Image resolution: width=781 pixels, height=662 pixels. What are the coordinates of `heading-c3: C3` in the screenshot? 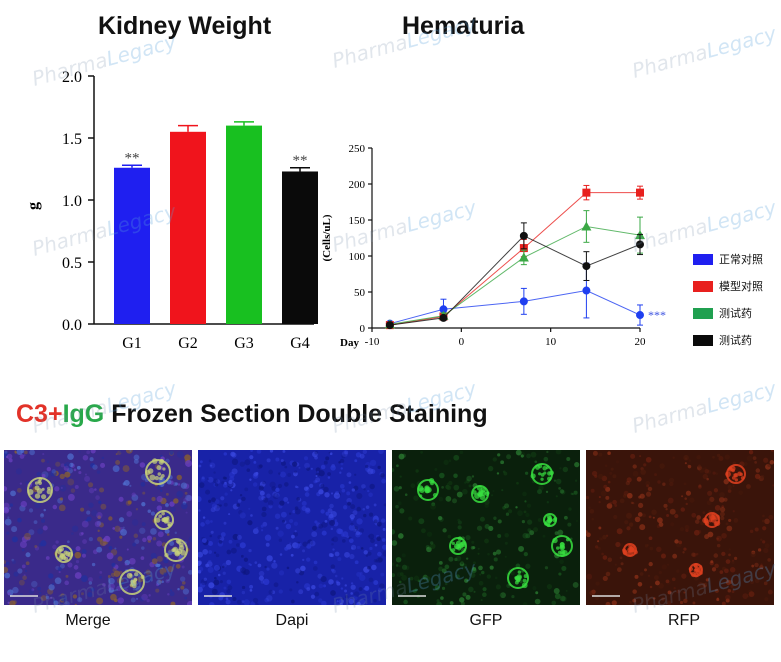 It's located at (32, 414).